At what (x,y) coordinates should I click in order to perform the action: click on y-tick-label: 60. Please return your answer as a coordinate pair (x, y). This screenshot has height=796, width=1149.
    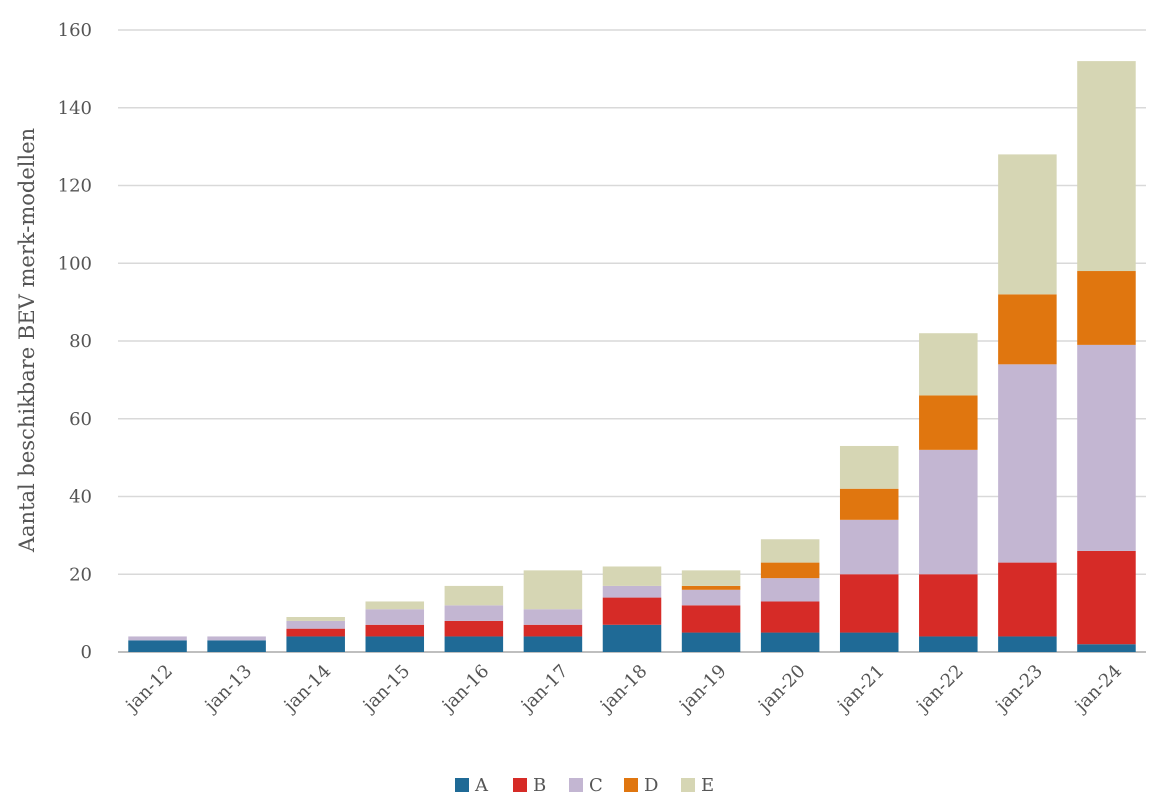
    Looking at the image, I should click on (80, 419).